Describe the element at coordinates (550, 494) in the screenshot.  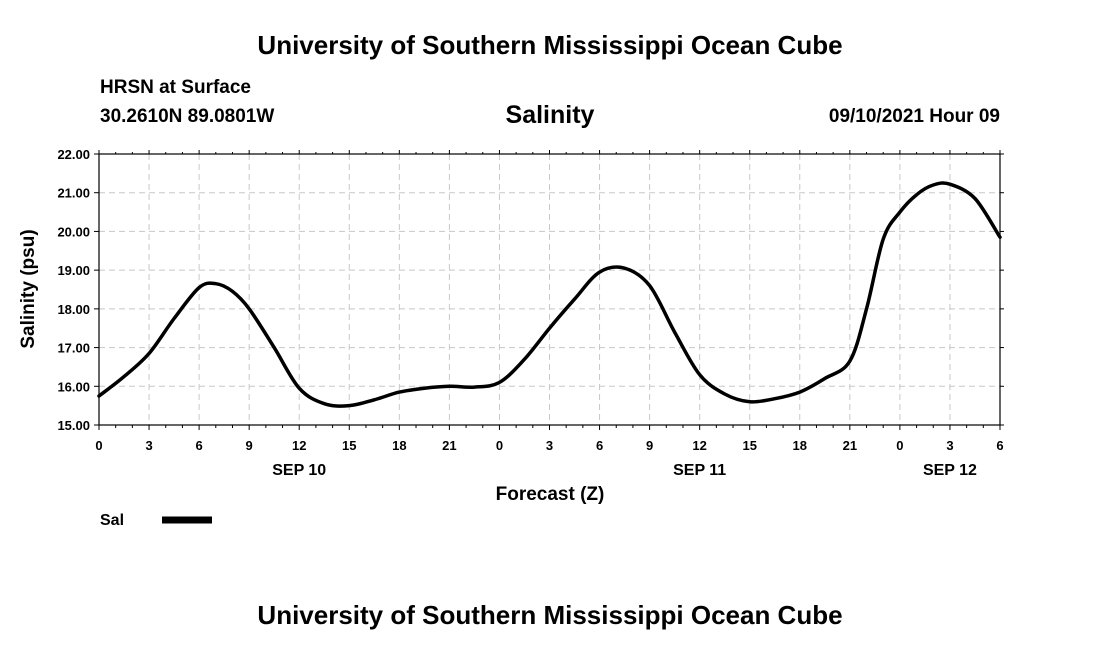
I see `x-axis-label: Forecast (Z)` at that location.